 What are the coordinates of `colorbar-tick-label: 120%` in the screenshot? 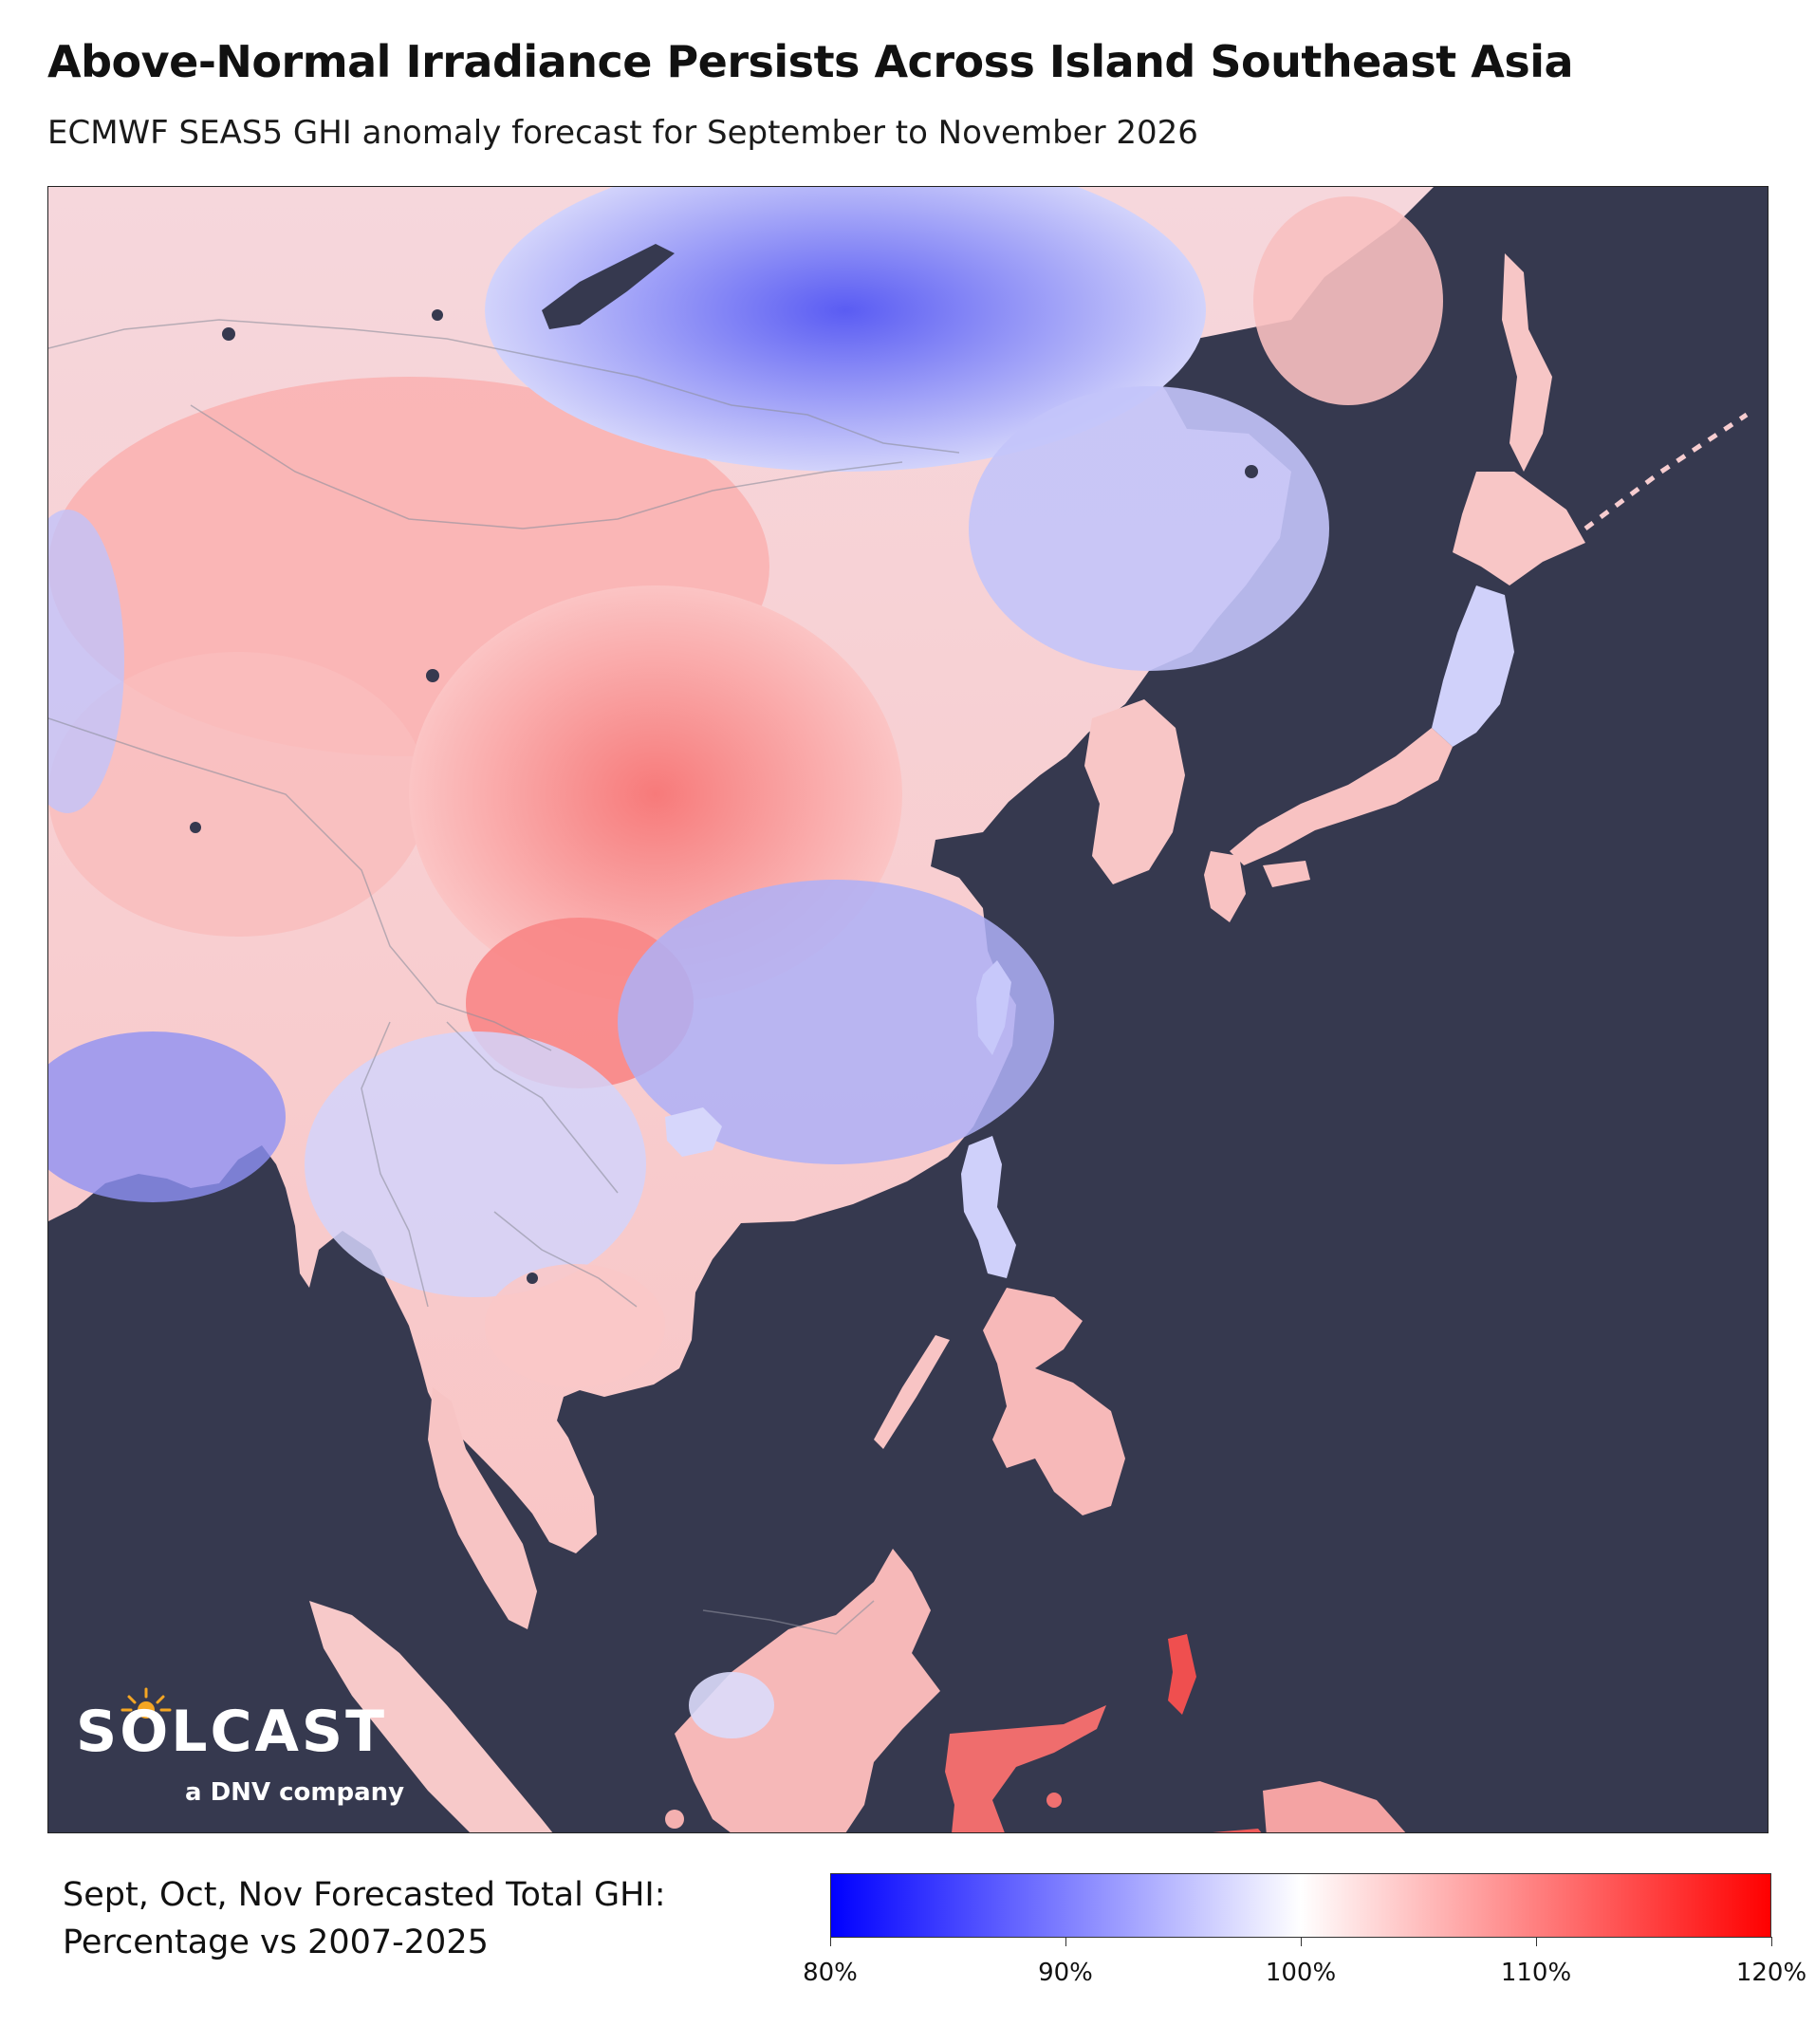 It's located at (1771, 1973).